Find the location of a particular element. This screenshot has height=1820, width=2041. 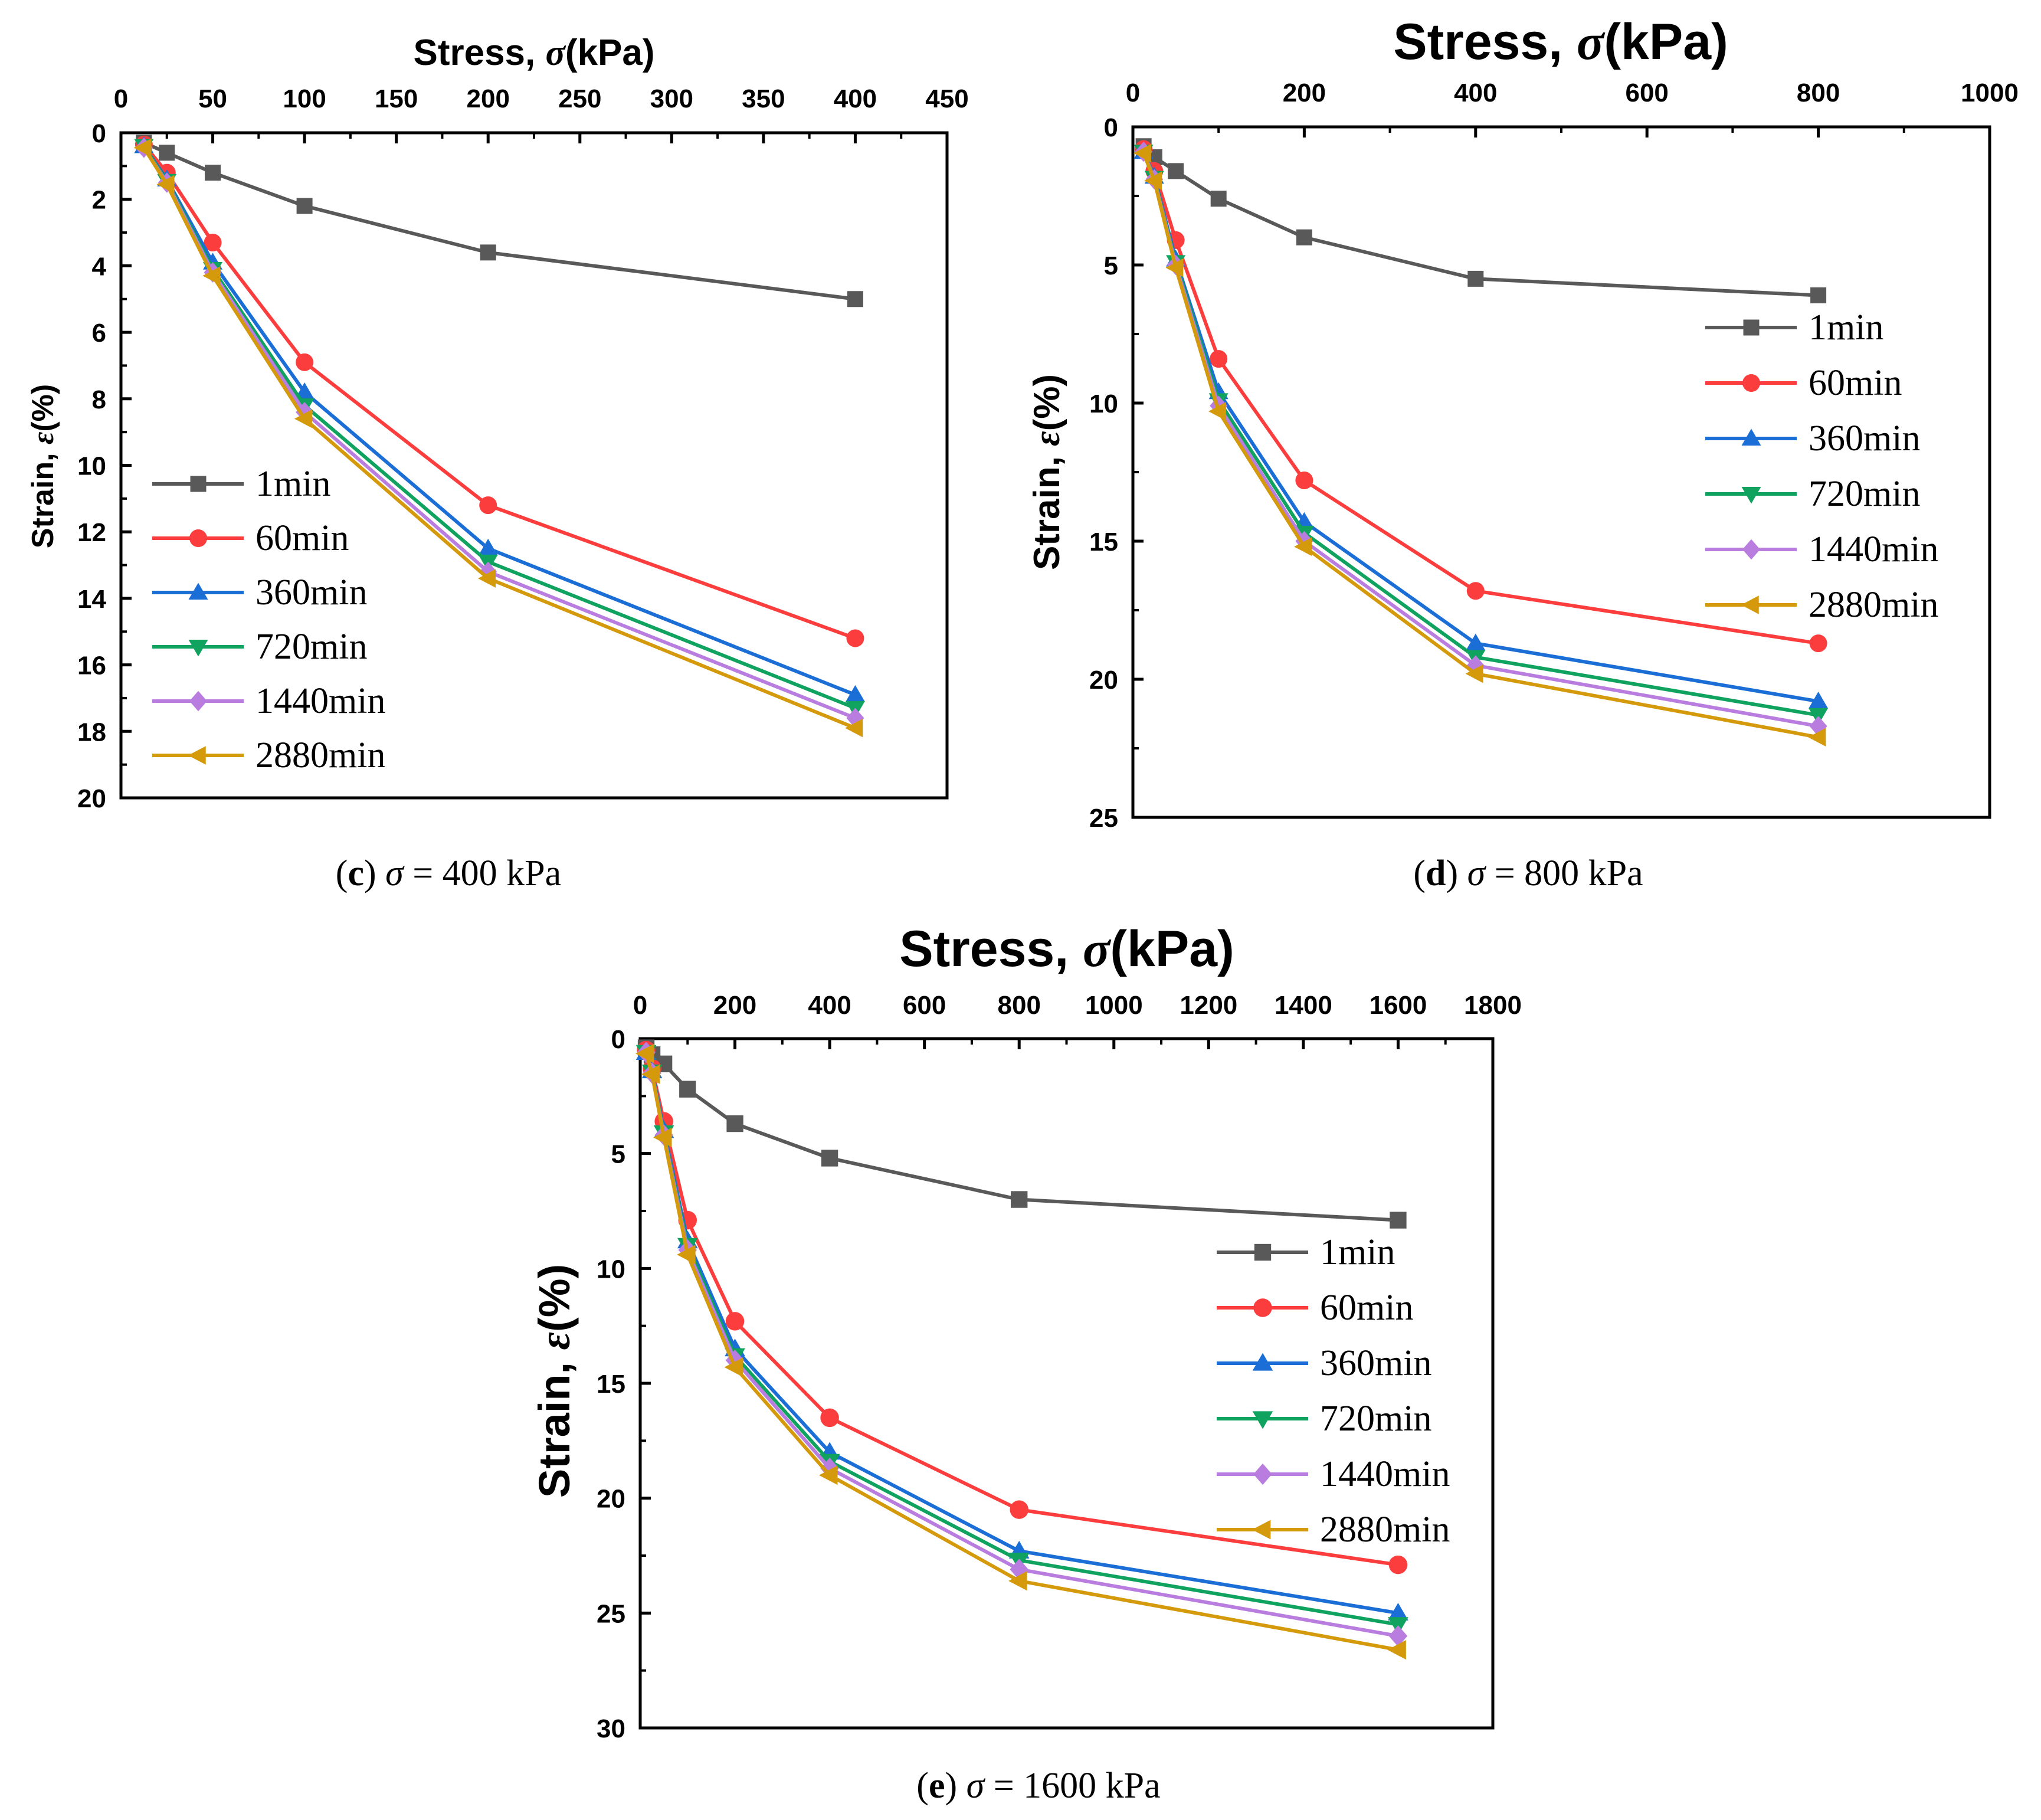

y-tick-label: 8 is located at coordinates (99, 399).